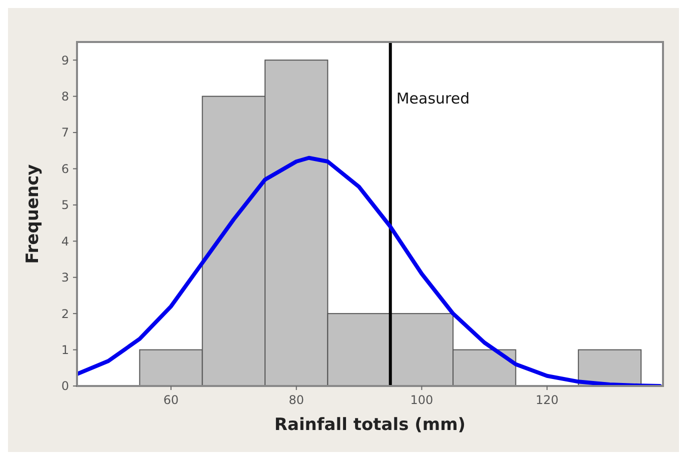 This screenshot has width=687, height=460. I want to click on y-tick-label: 5, so click(65, 205).